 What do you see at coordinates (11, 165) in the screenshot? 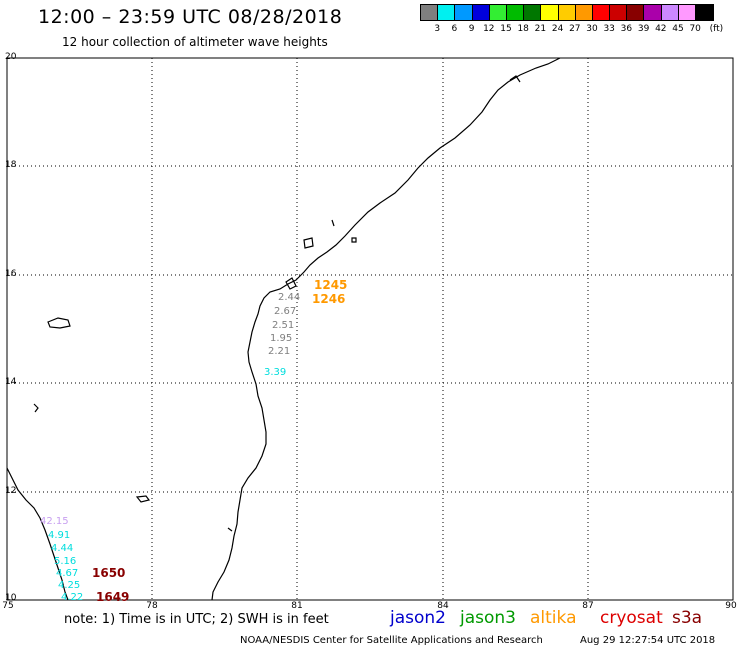
I see `y-tick-label: 18` at bounding box center [11, 165].